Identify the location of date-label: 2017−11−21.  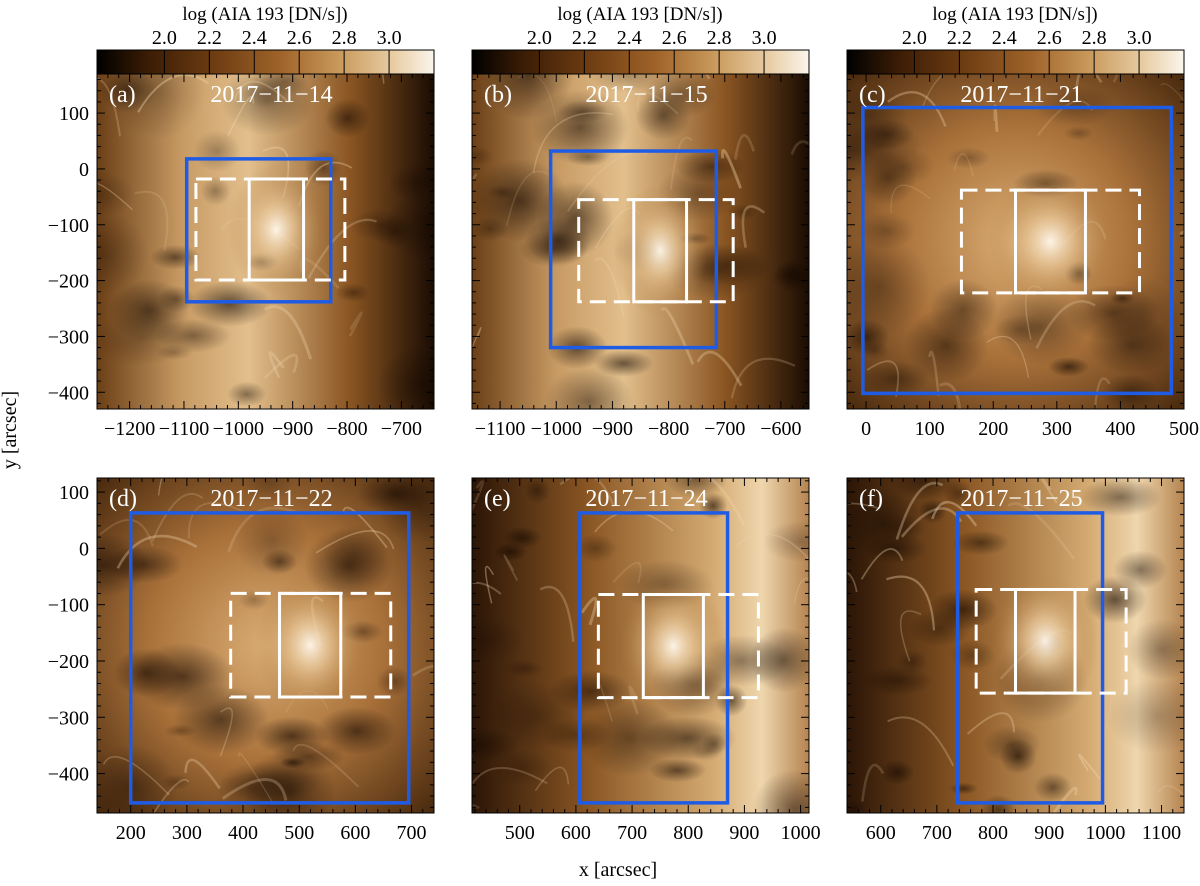
(1021, 95).